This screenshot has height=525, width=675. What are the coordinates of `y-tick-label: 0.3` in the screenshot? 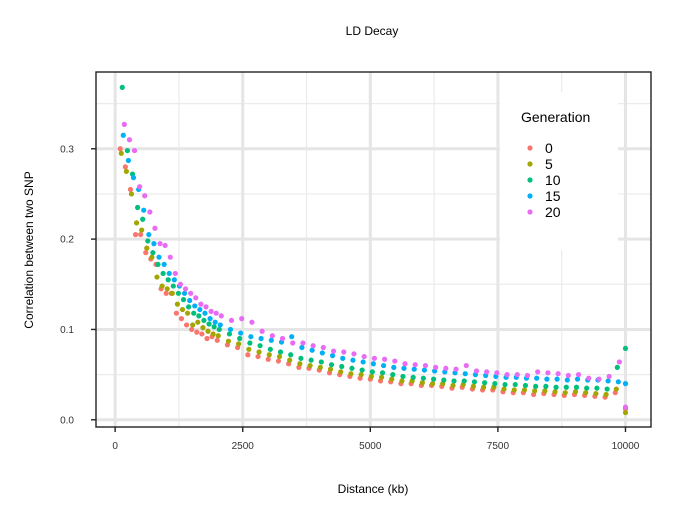 It's located at (67, 149).